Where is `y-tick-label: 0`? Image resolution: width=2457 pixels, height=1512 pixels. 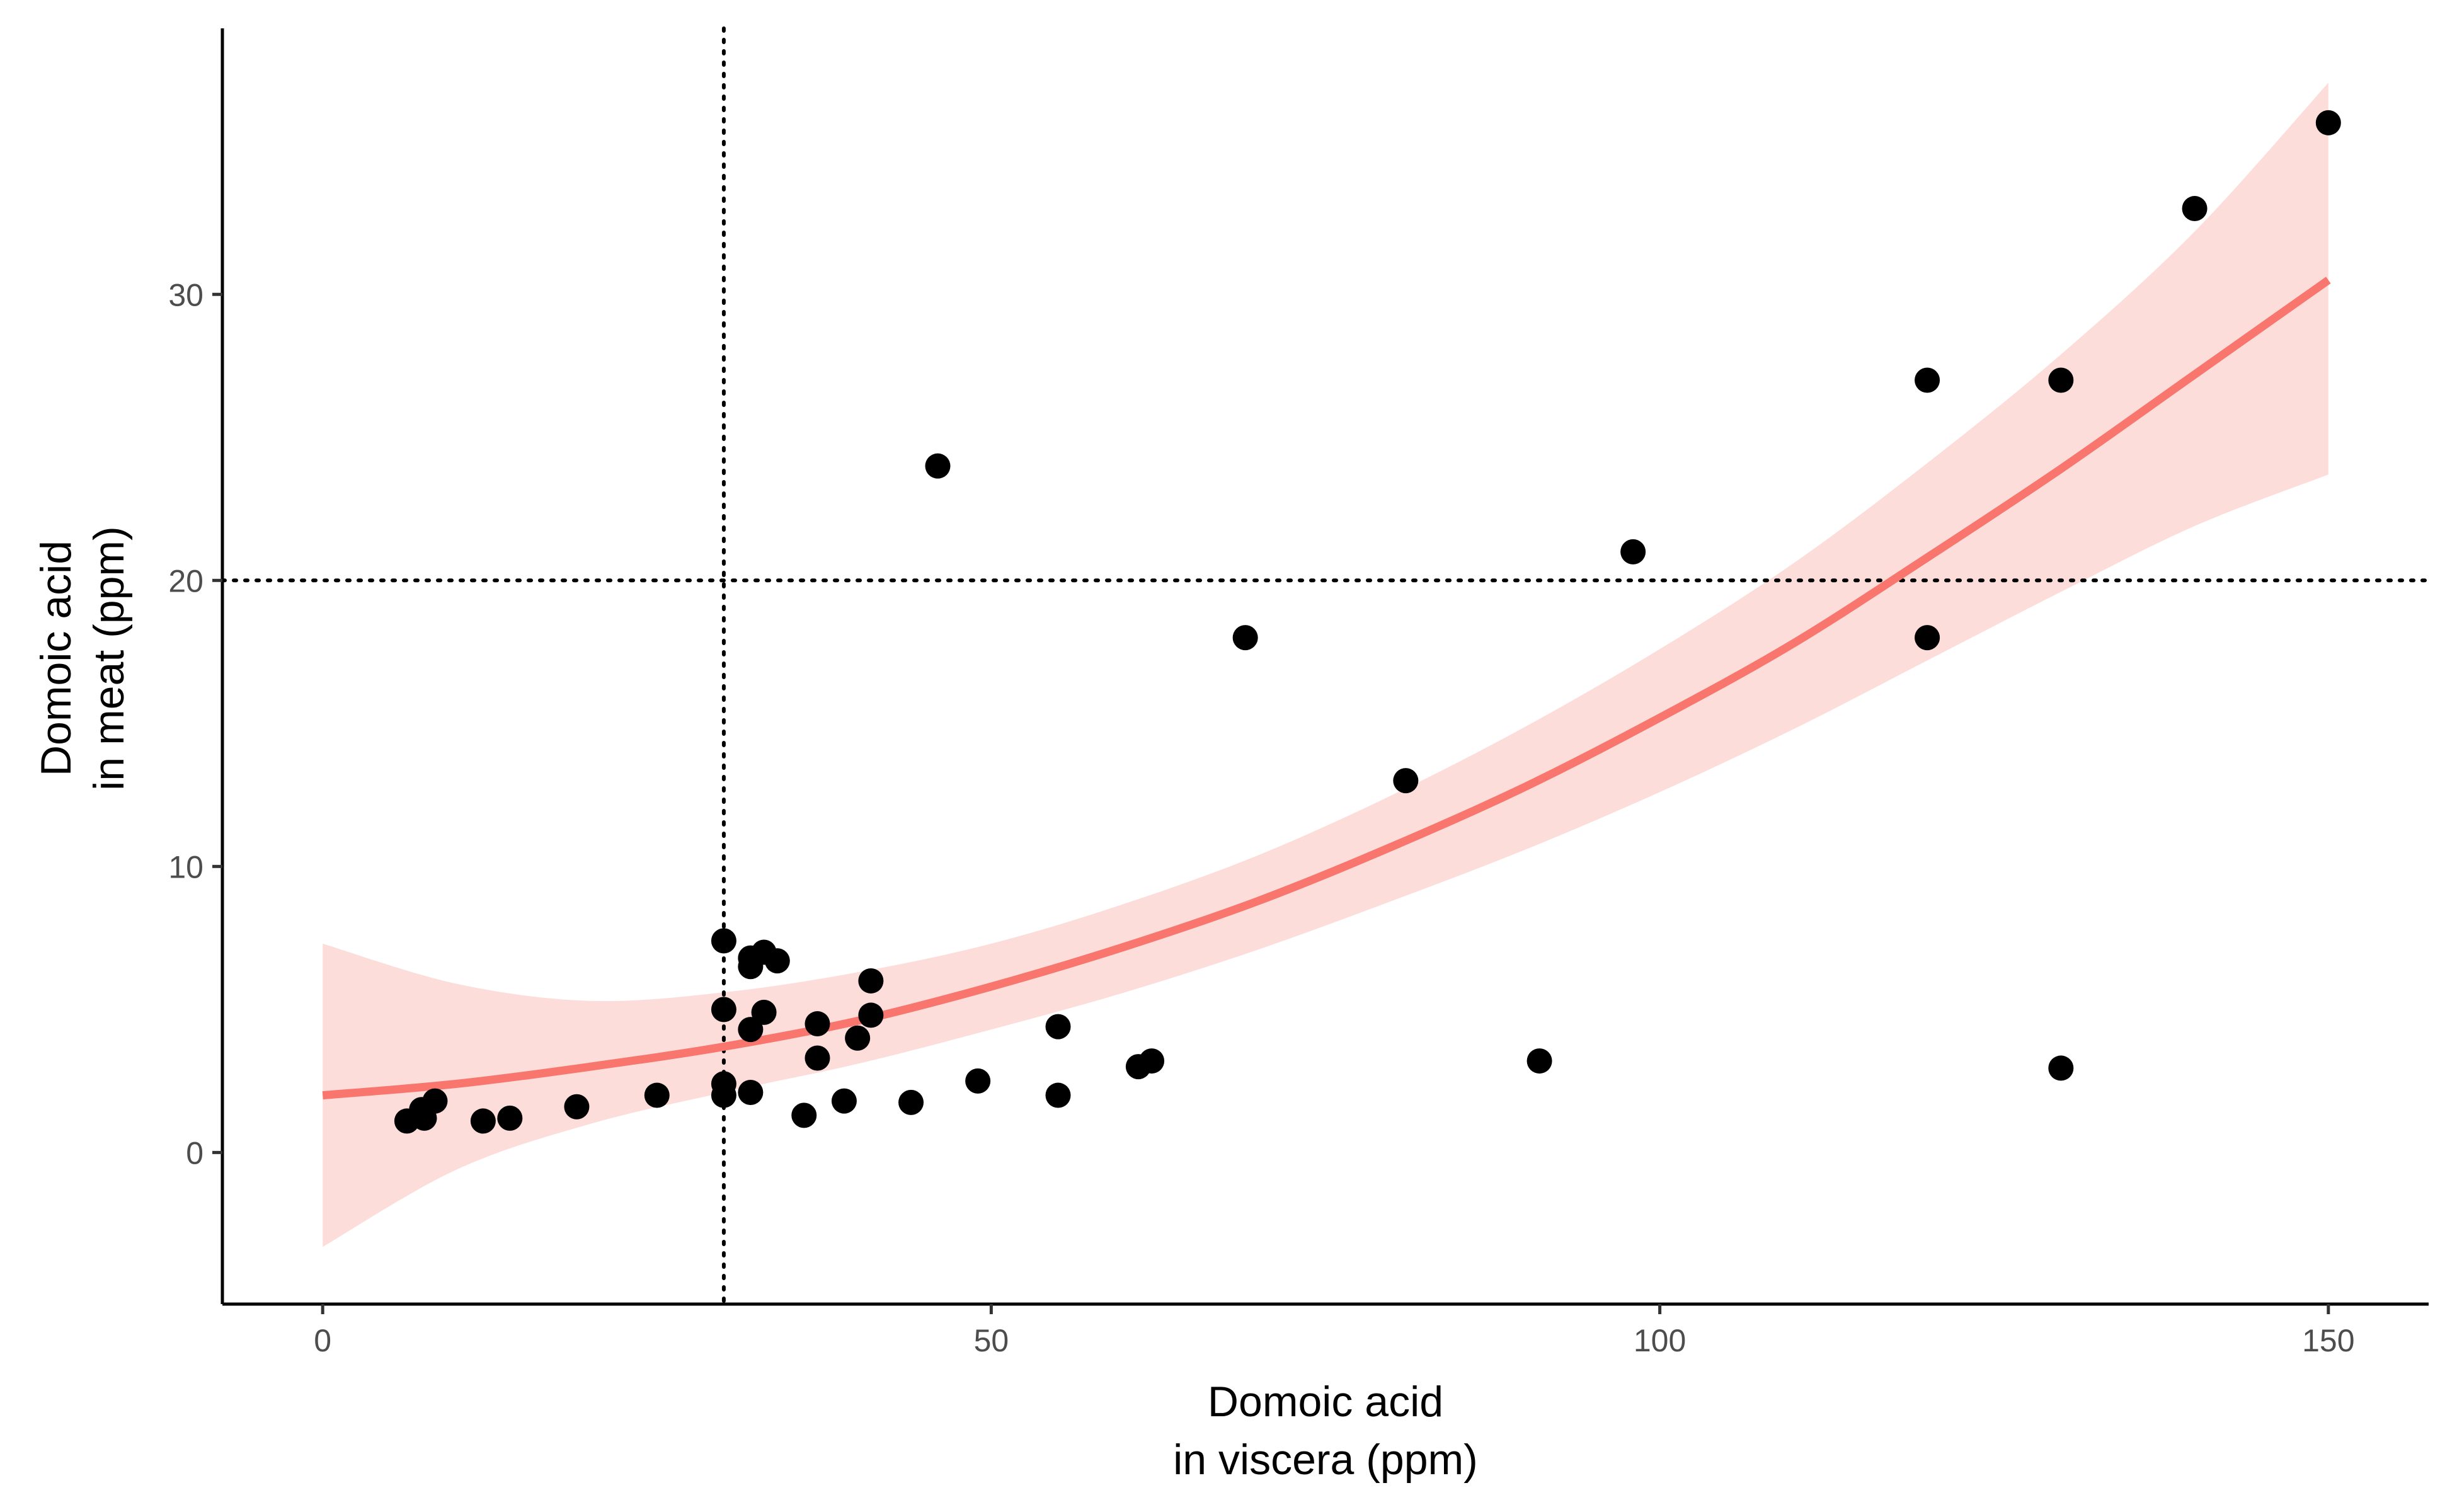
y-tick-label: 0 is located at coordinates (194, 1153).